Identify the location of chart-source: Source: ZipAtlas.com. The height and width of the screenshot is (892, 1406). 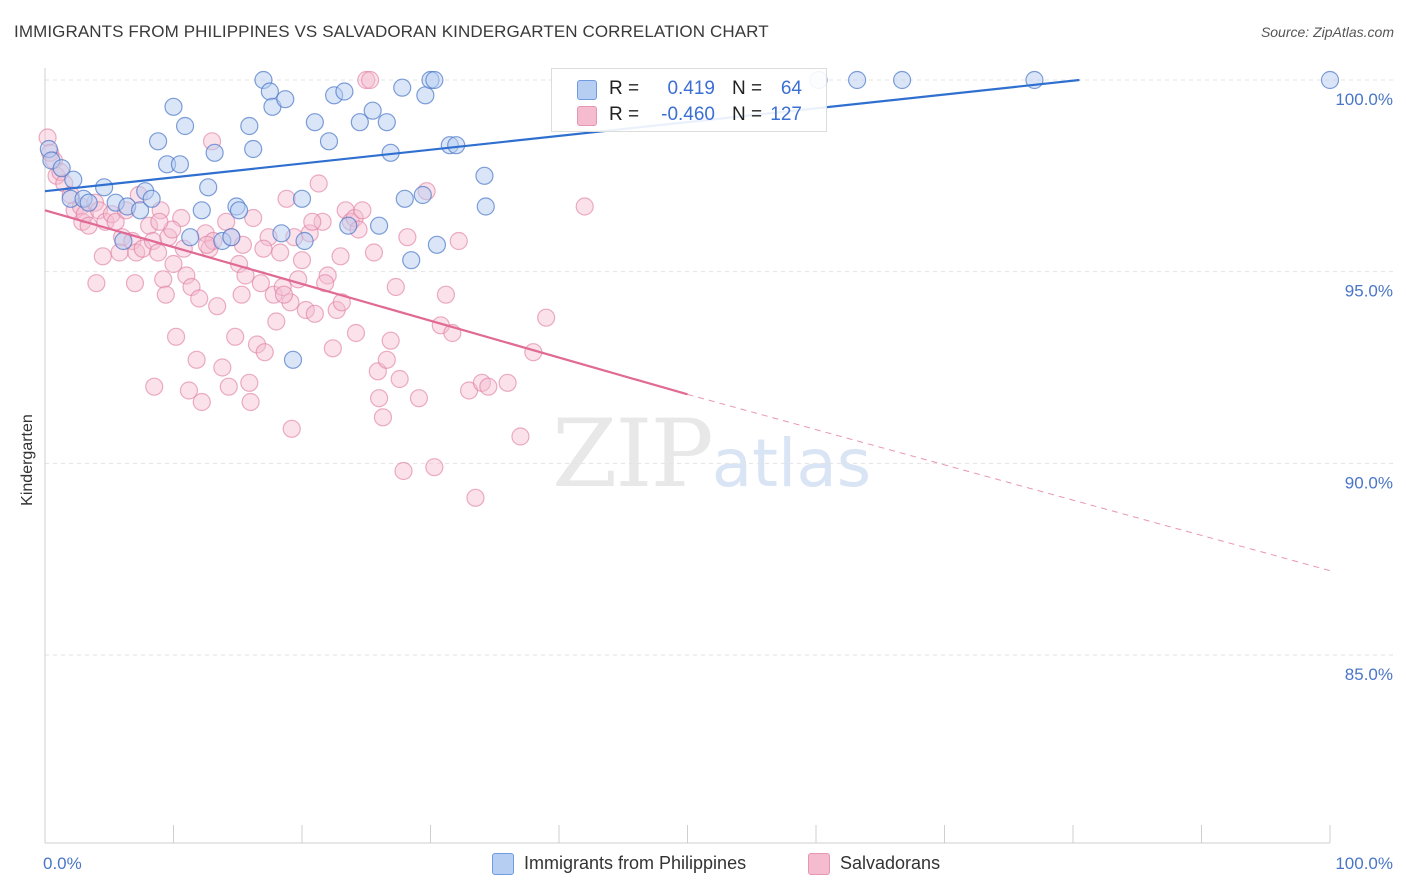
(1327, 32).